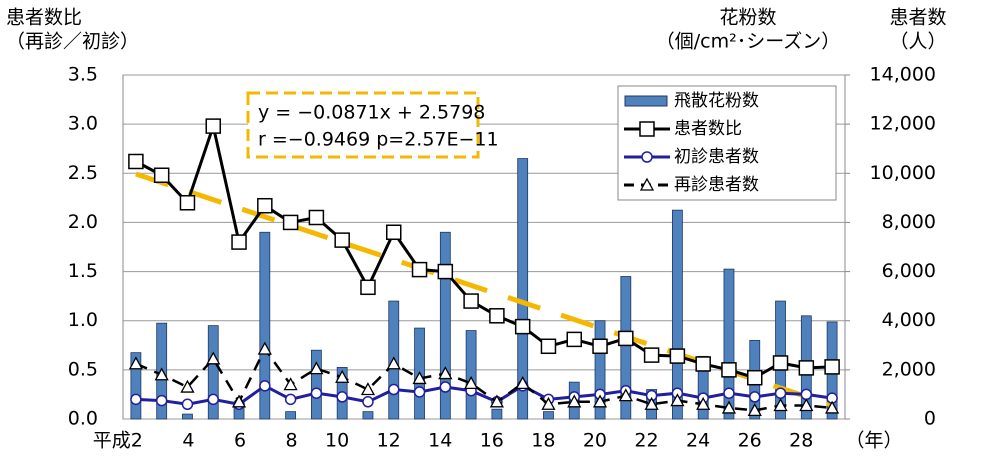  What do you see at coordinates (484, 379) in the screenshot?
I see `series-line` at bounding box center [484, 379].